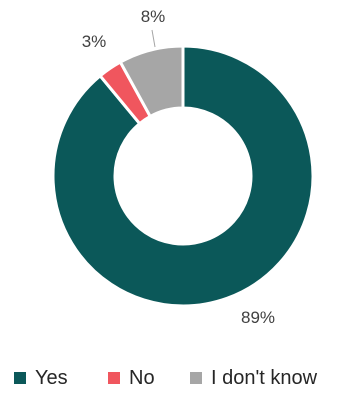 The height and width of the screenshot is (398, 364). Describe the element at coordinates (196, 378) in the screenshot. I see `legend-swatch-i-don-t-know` at that location.